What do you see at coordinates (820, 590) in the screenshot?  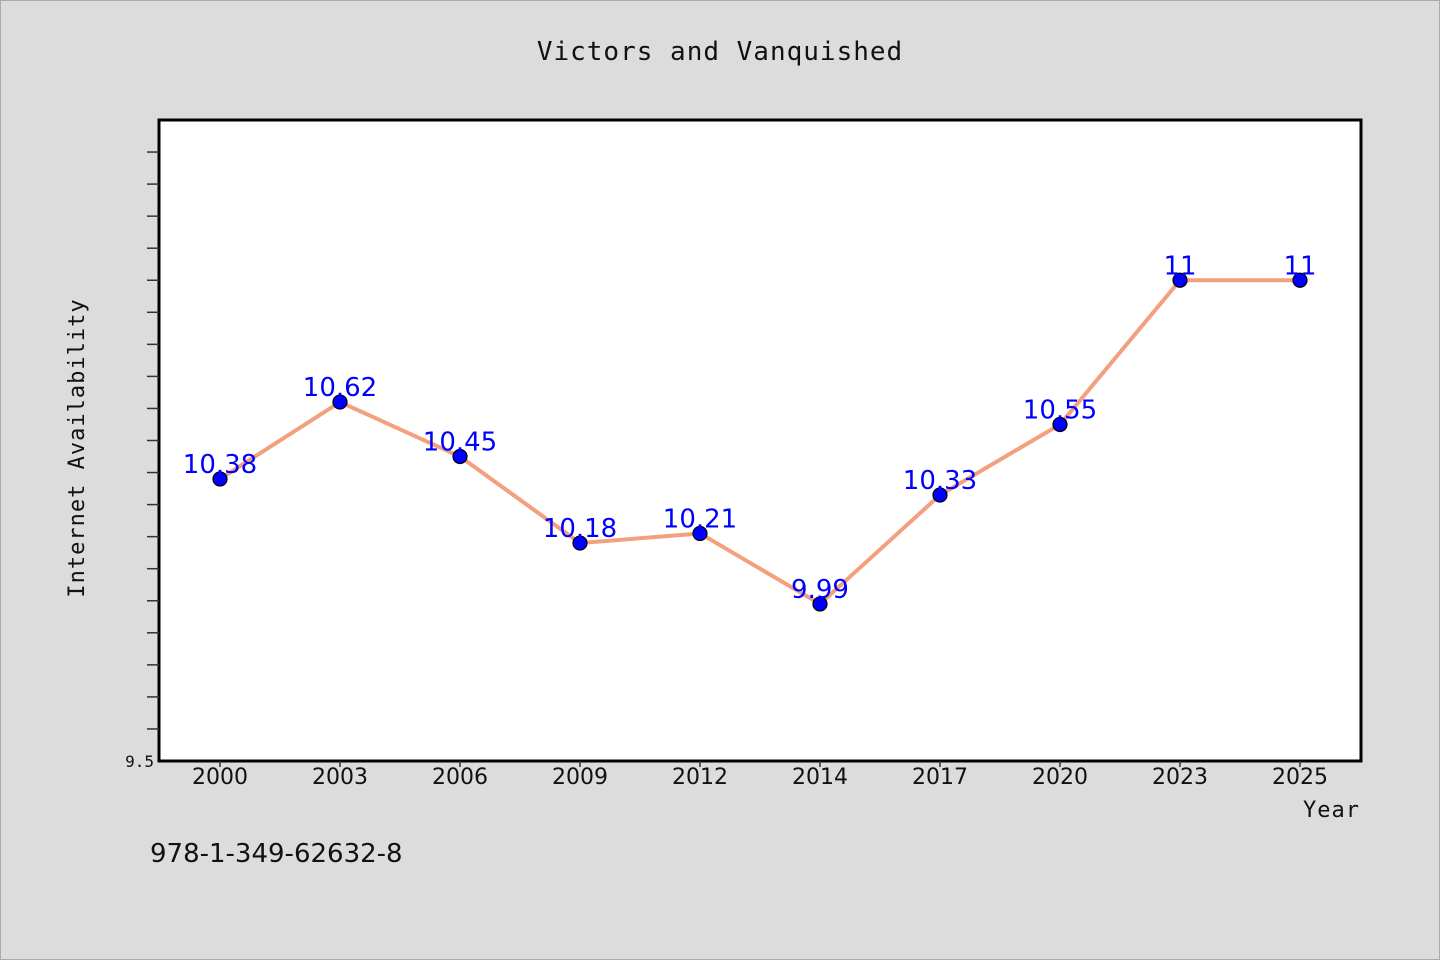 I see `data-label: 9.99` at bounding box center [820, 590].